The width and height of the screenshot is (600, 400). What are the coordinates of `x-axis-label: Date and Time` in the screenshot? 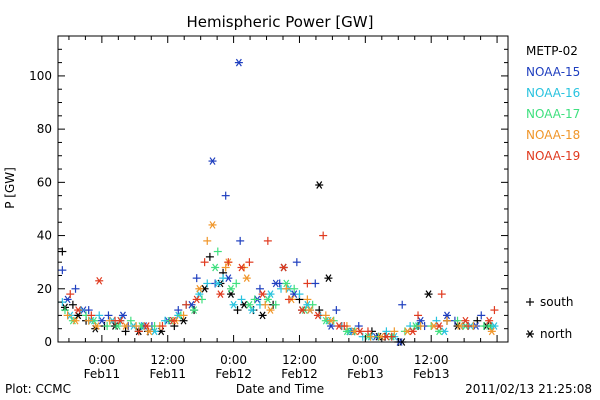 It's located at (280, 389).